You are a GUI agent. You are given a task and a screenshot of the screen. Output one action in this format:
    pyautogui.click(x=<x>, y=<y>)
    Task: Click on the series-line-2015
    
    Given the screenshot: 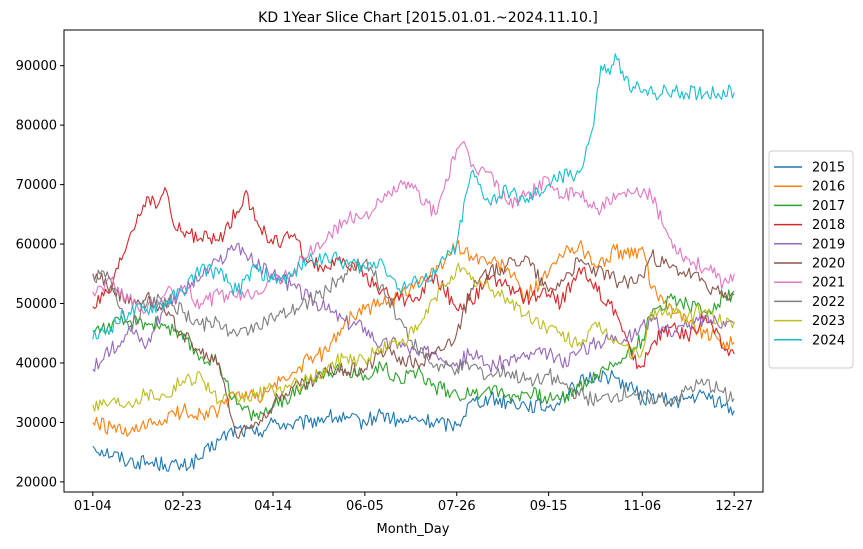 What is the action you would take?
    pyautogui.click(x=413, y=420)
    